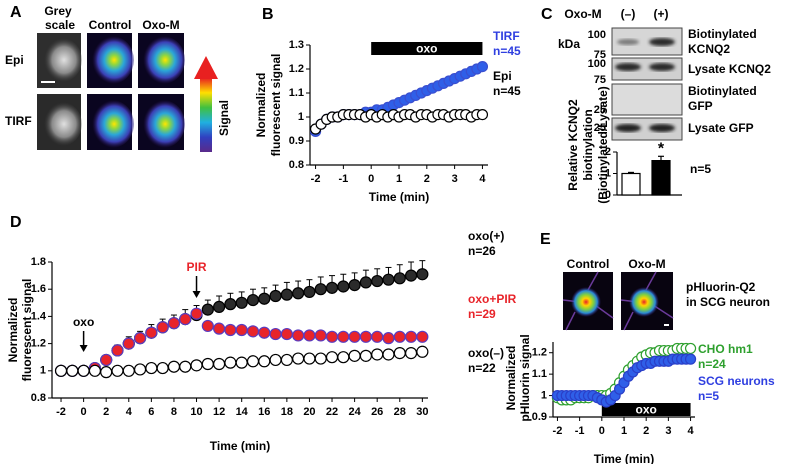 Image resolution: width=786 pixels, height=464 pixels. What do you see at coordinates (506, 36) in the screenshot?
I see `legend-label: TIRF` at bounding box center [506, 36].